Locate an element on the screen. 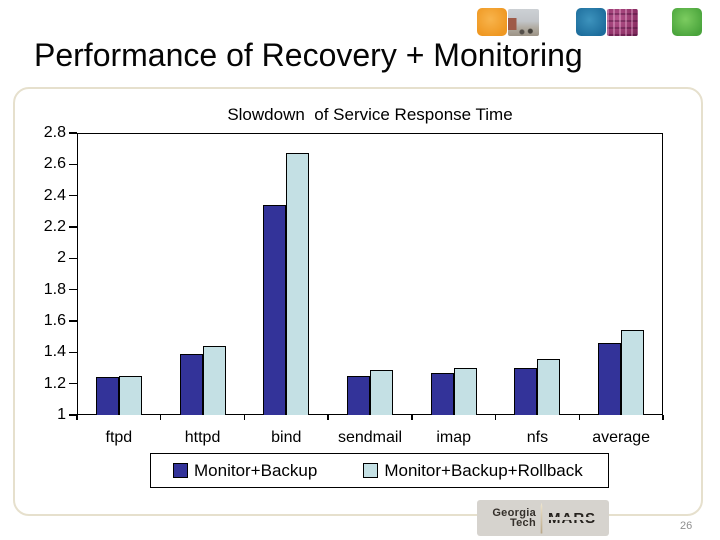 This screenshot has width=720, height=540. bar-imap-monitor-backup-rollback is located at coordinates (465, 391).